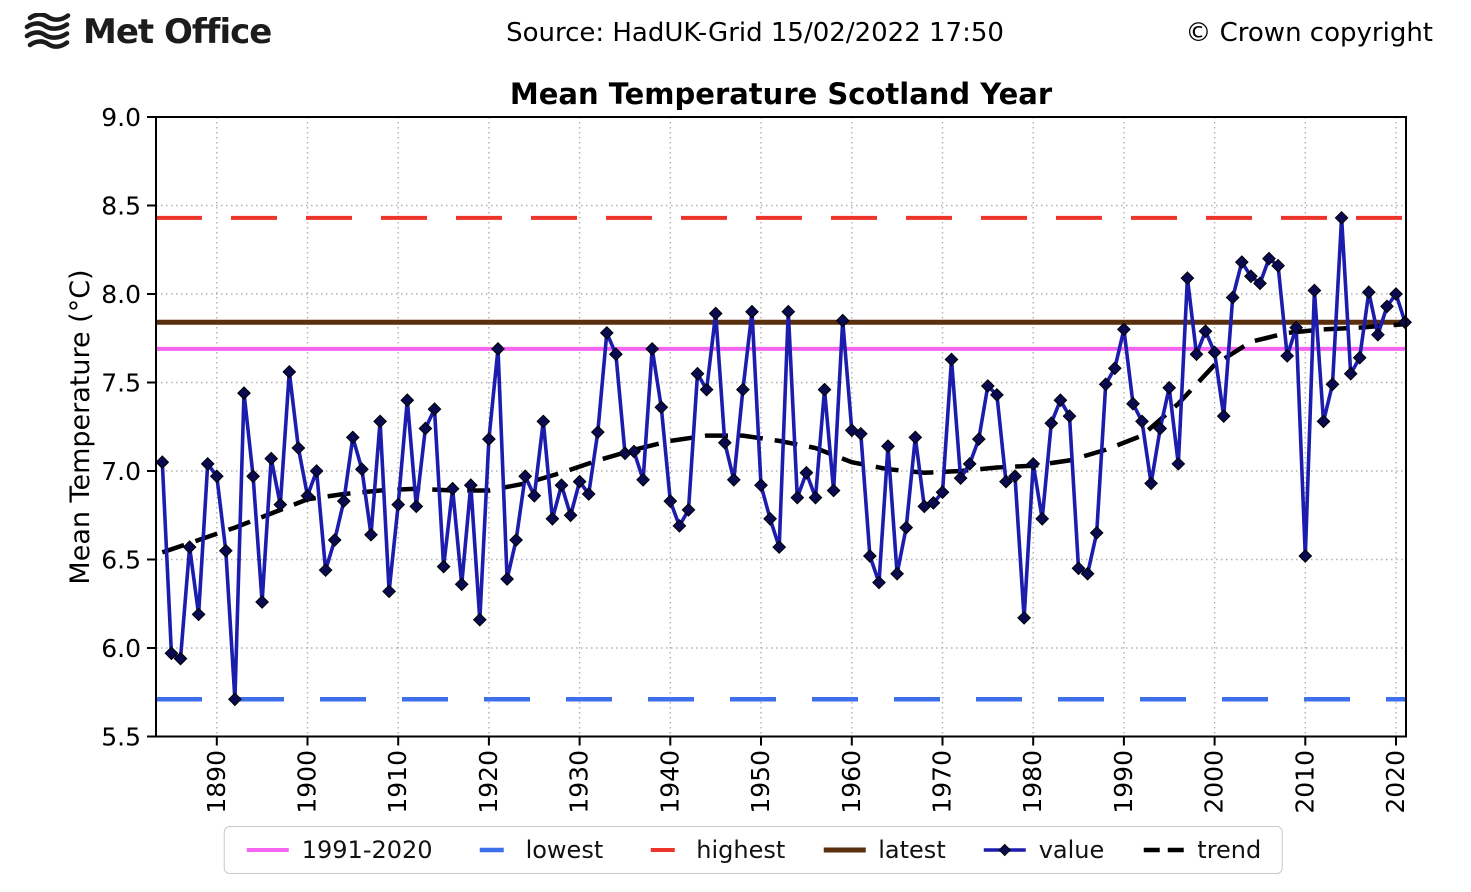 Image resolution: width=1471 pixels, height=892 pixels. Describe the element at coordinates (47, 31) in the screenshot. I see `met-office-waves-icon` at that location.